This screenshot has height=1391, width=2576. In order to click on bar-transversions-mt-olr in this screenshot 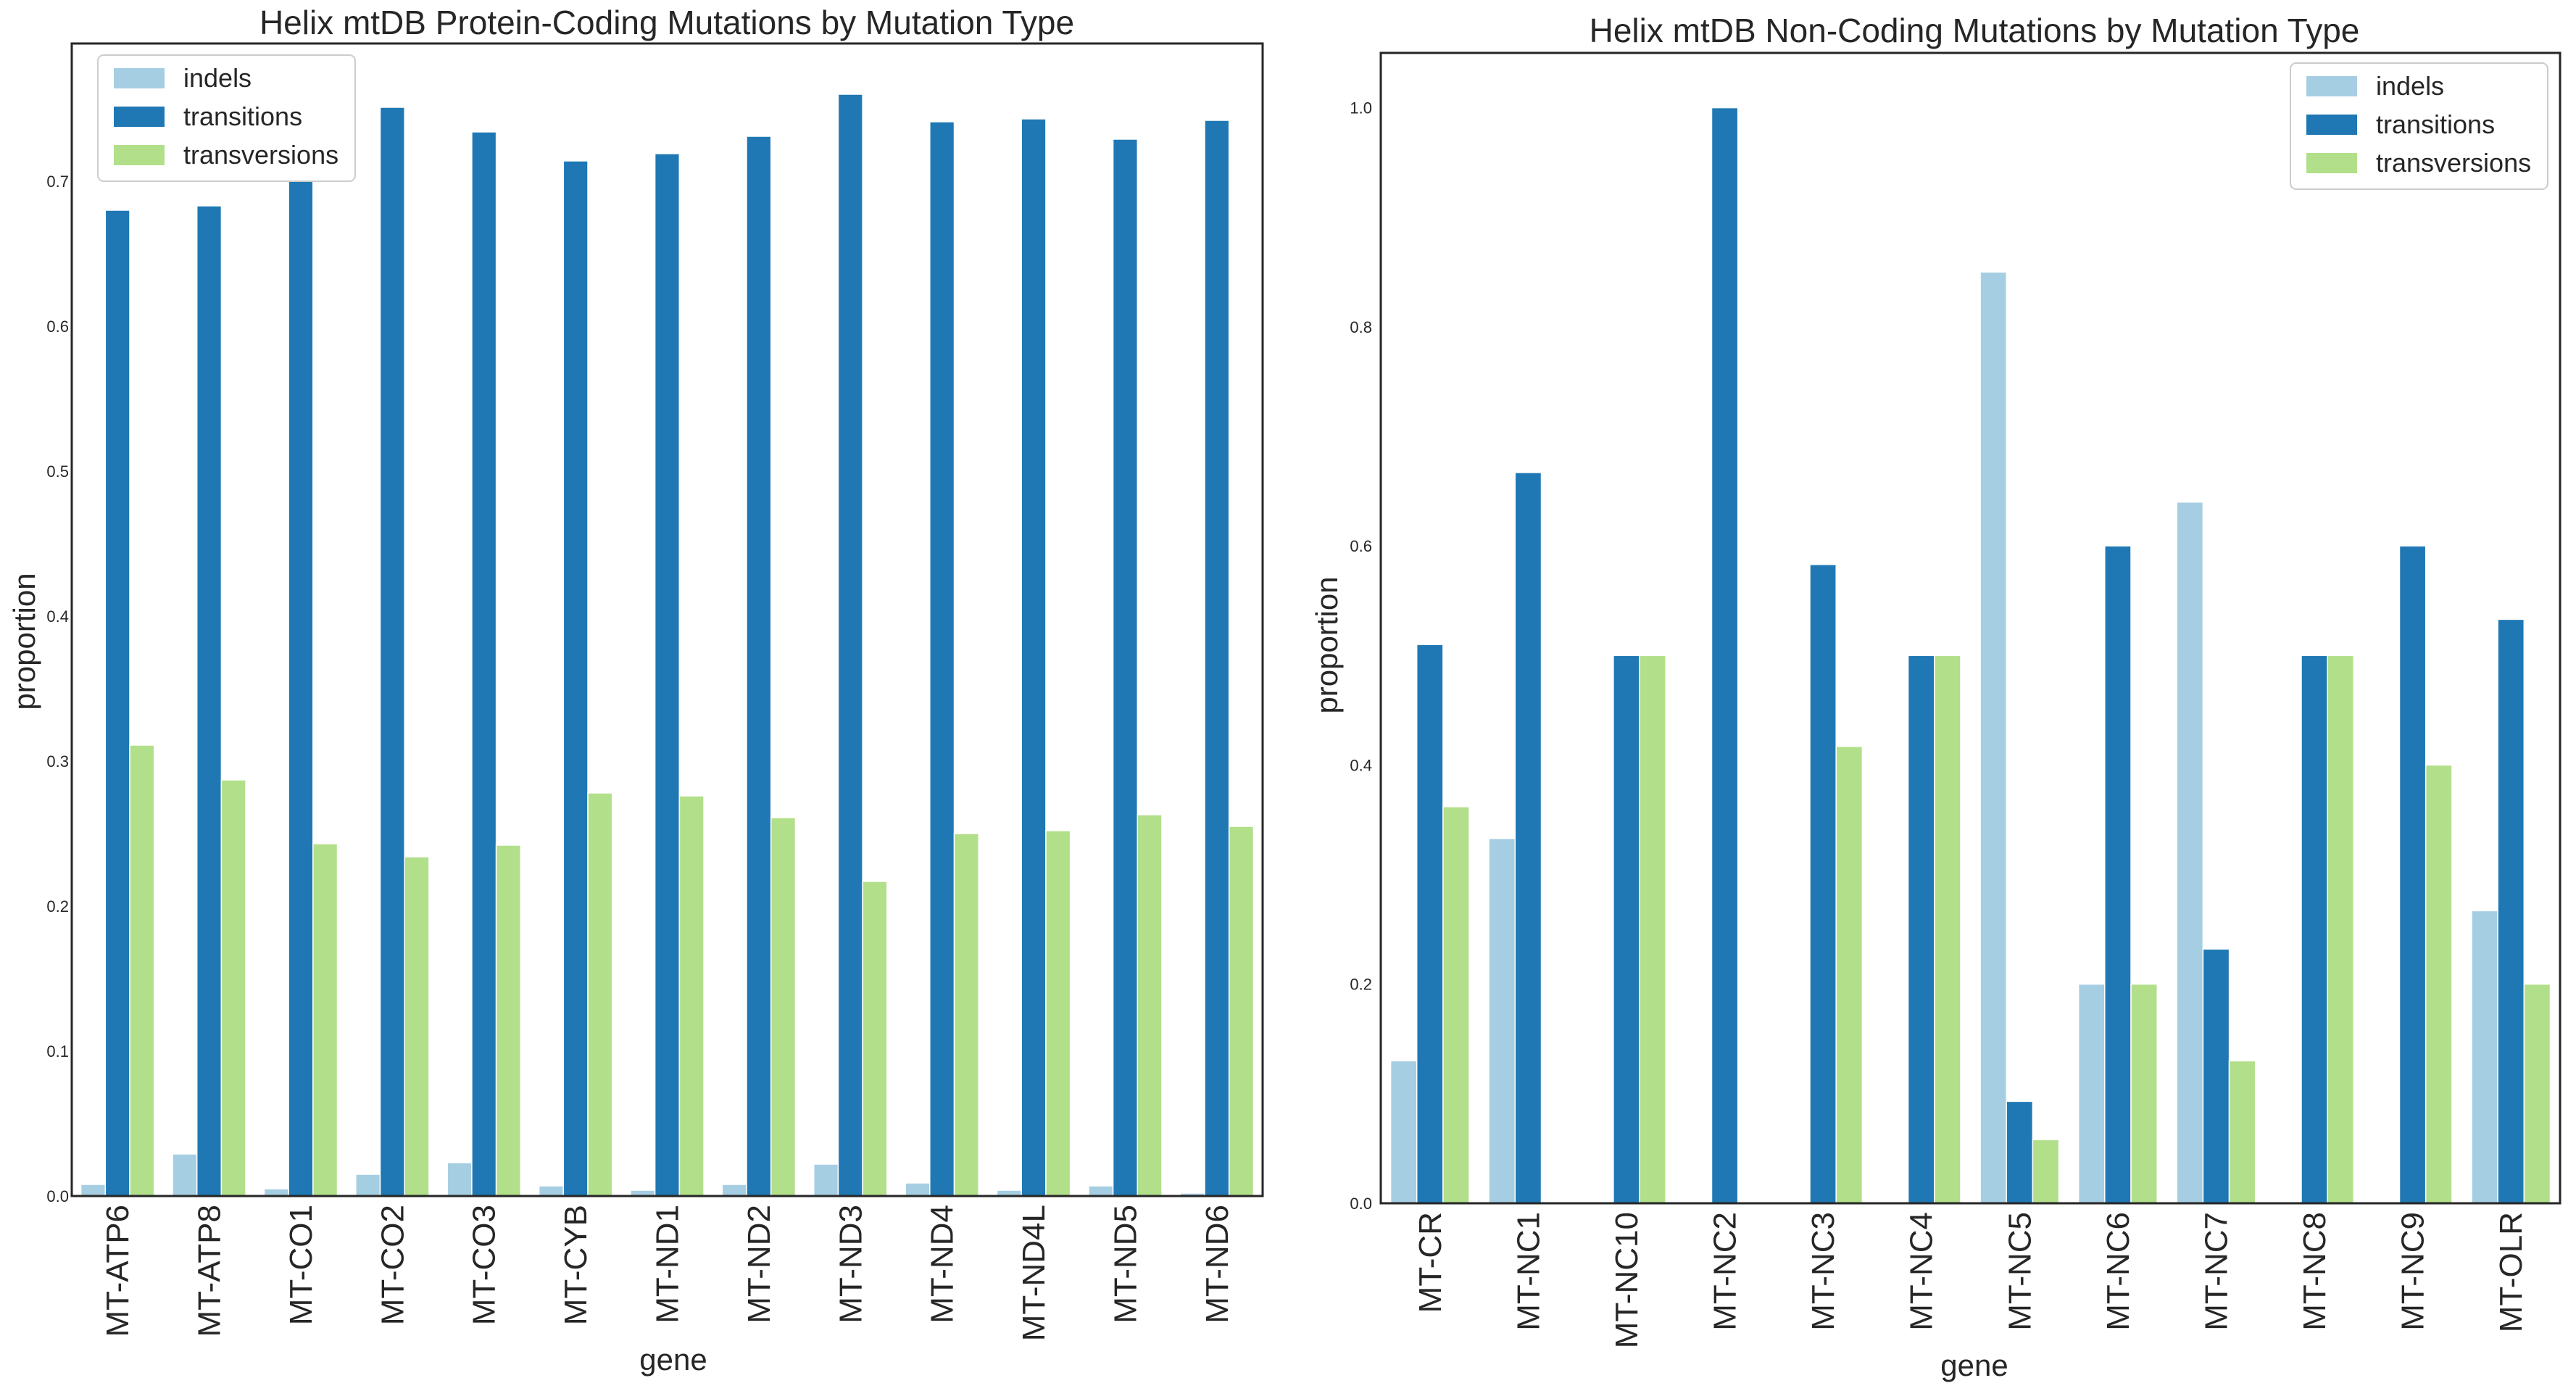, I will do `click(2537, 1093)`.